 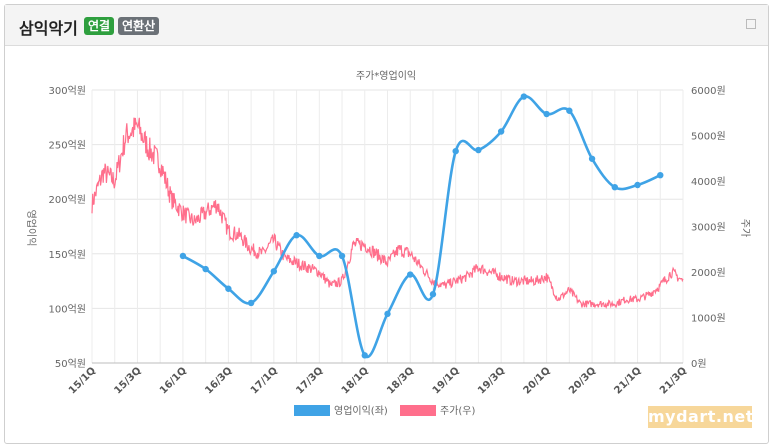 What do you see at coordinates (68, 255) in the screenshot?
I see `y-left-tick: 150억원` at bounding box center [68, 255].